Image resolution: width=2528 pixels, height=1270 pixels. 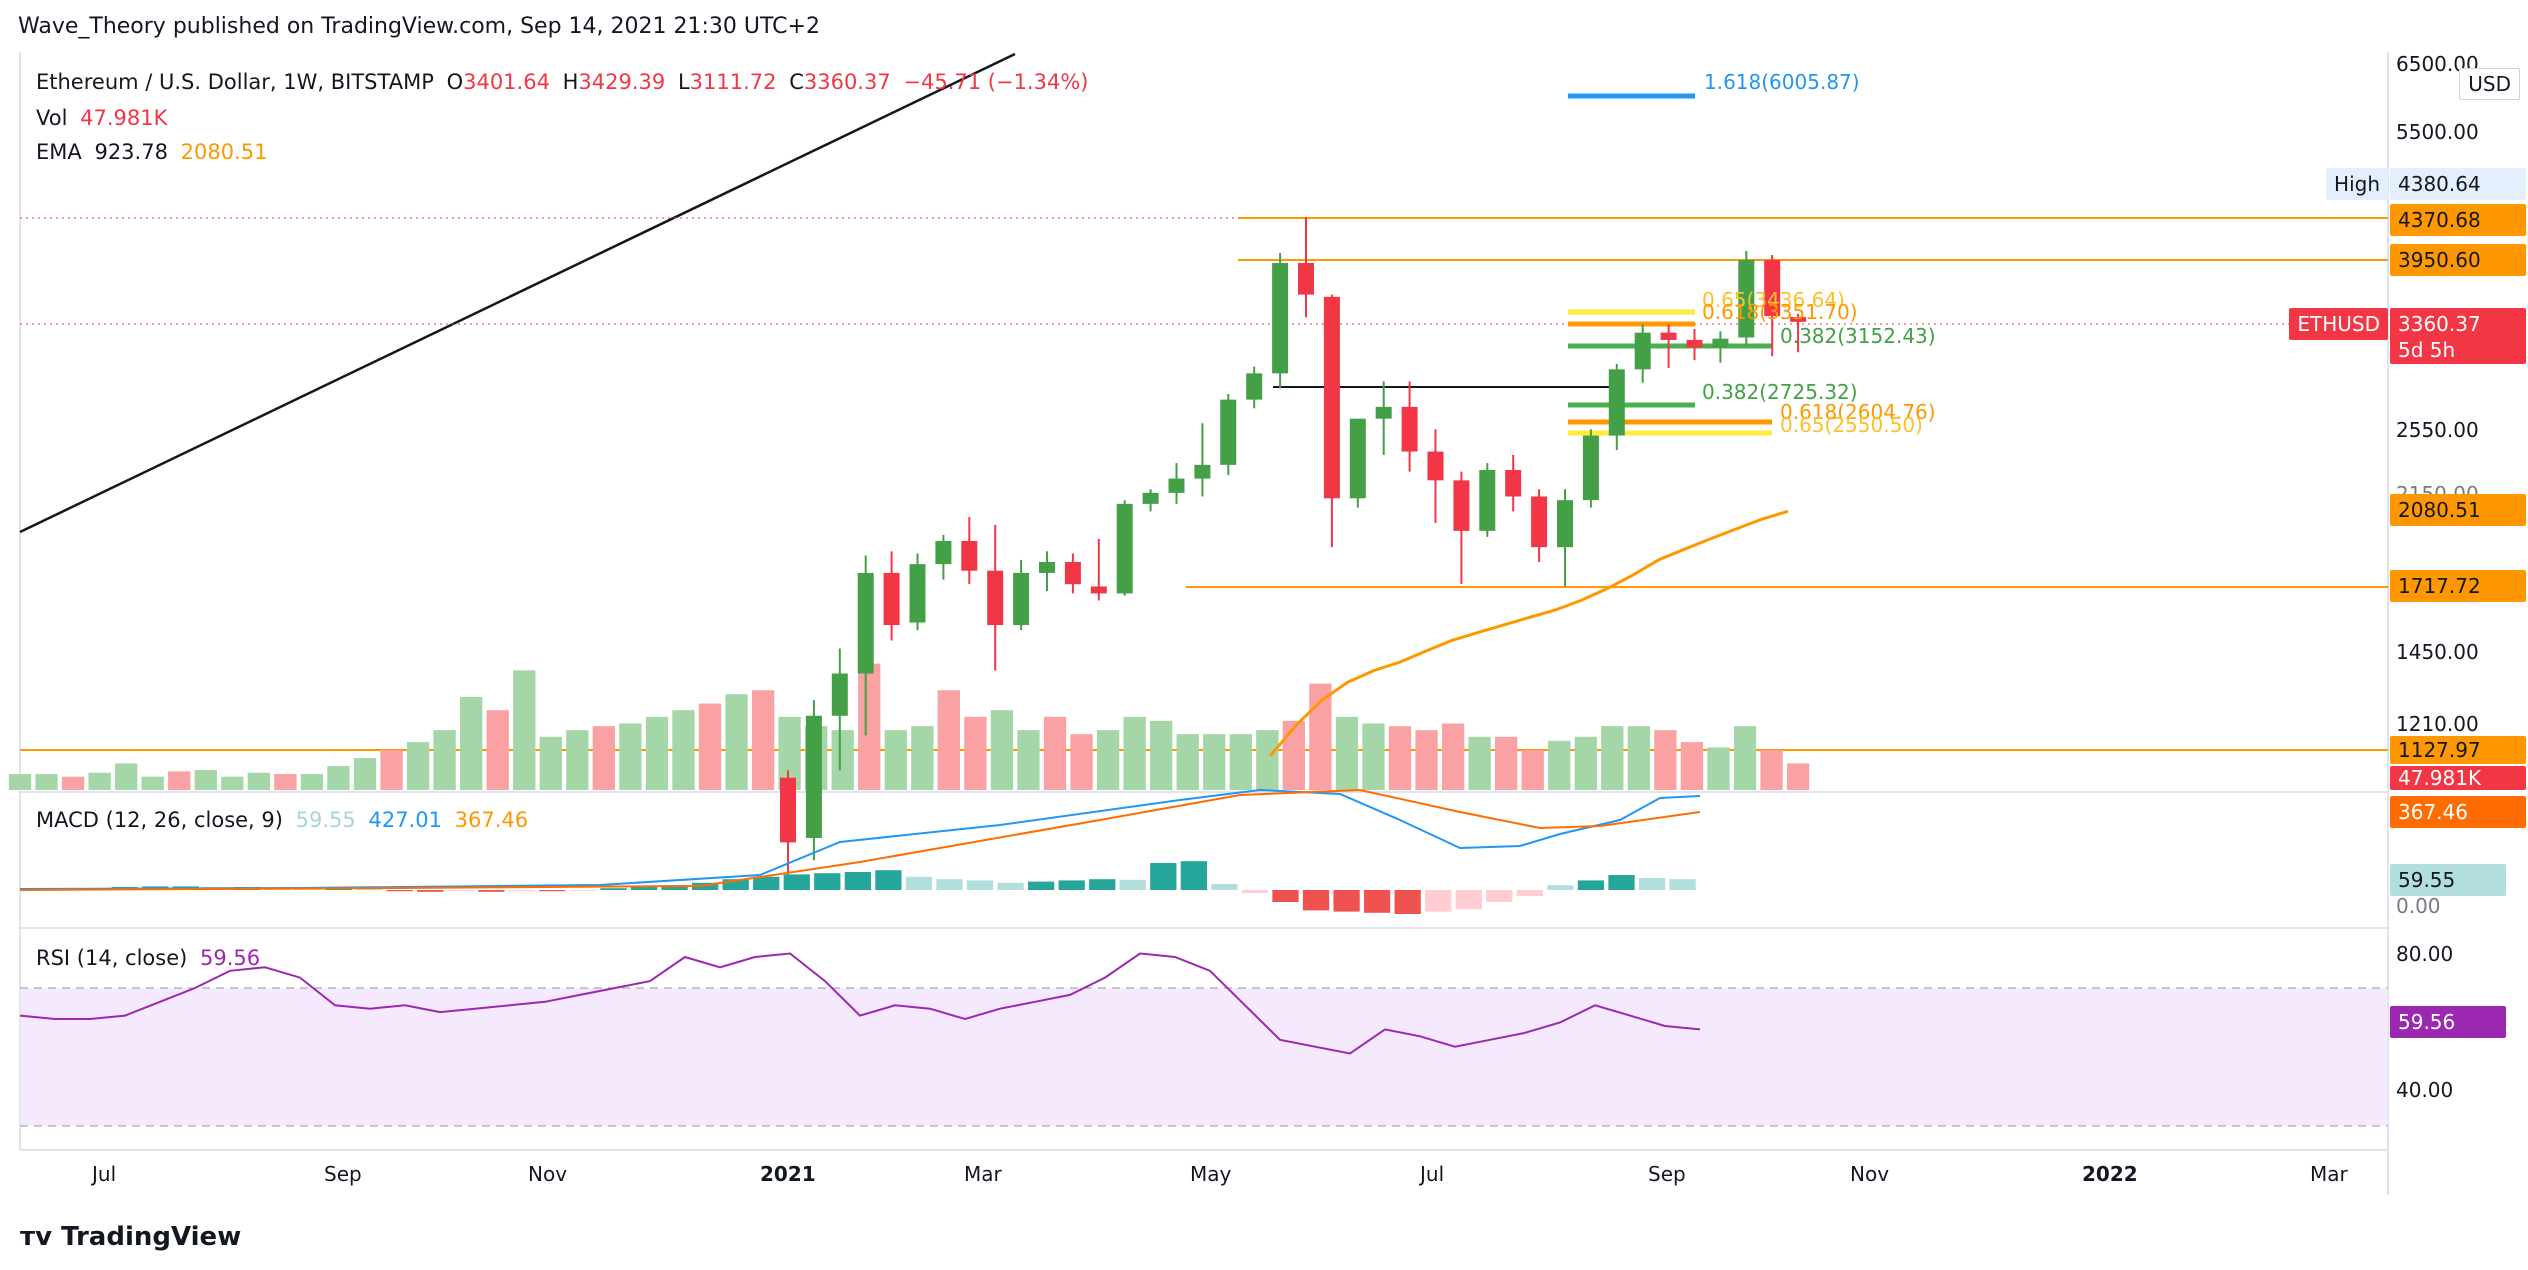 I want to click on high-value: 3429.39, so click(x=622, y=82).